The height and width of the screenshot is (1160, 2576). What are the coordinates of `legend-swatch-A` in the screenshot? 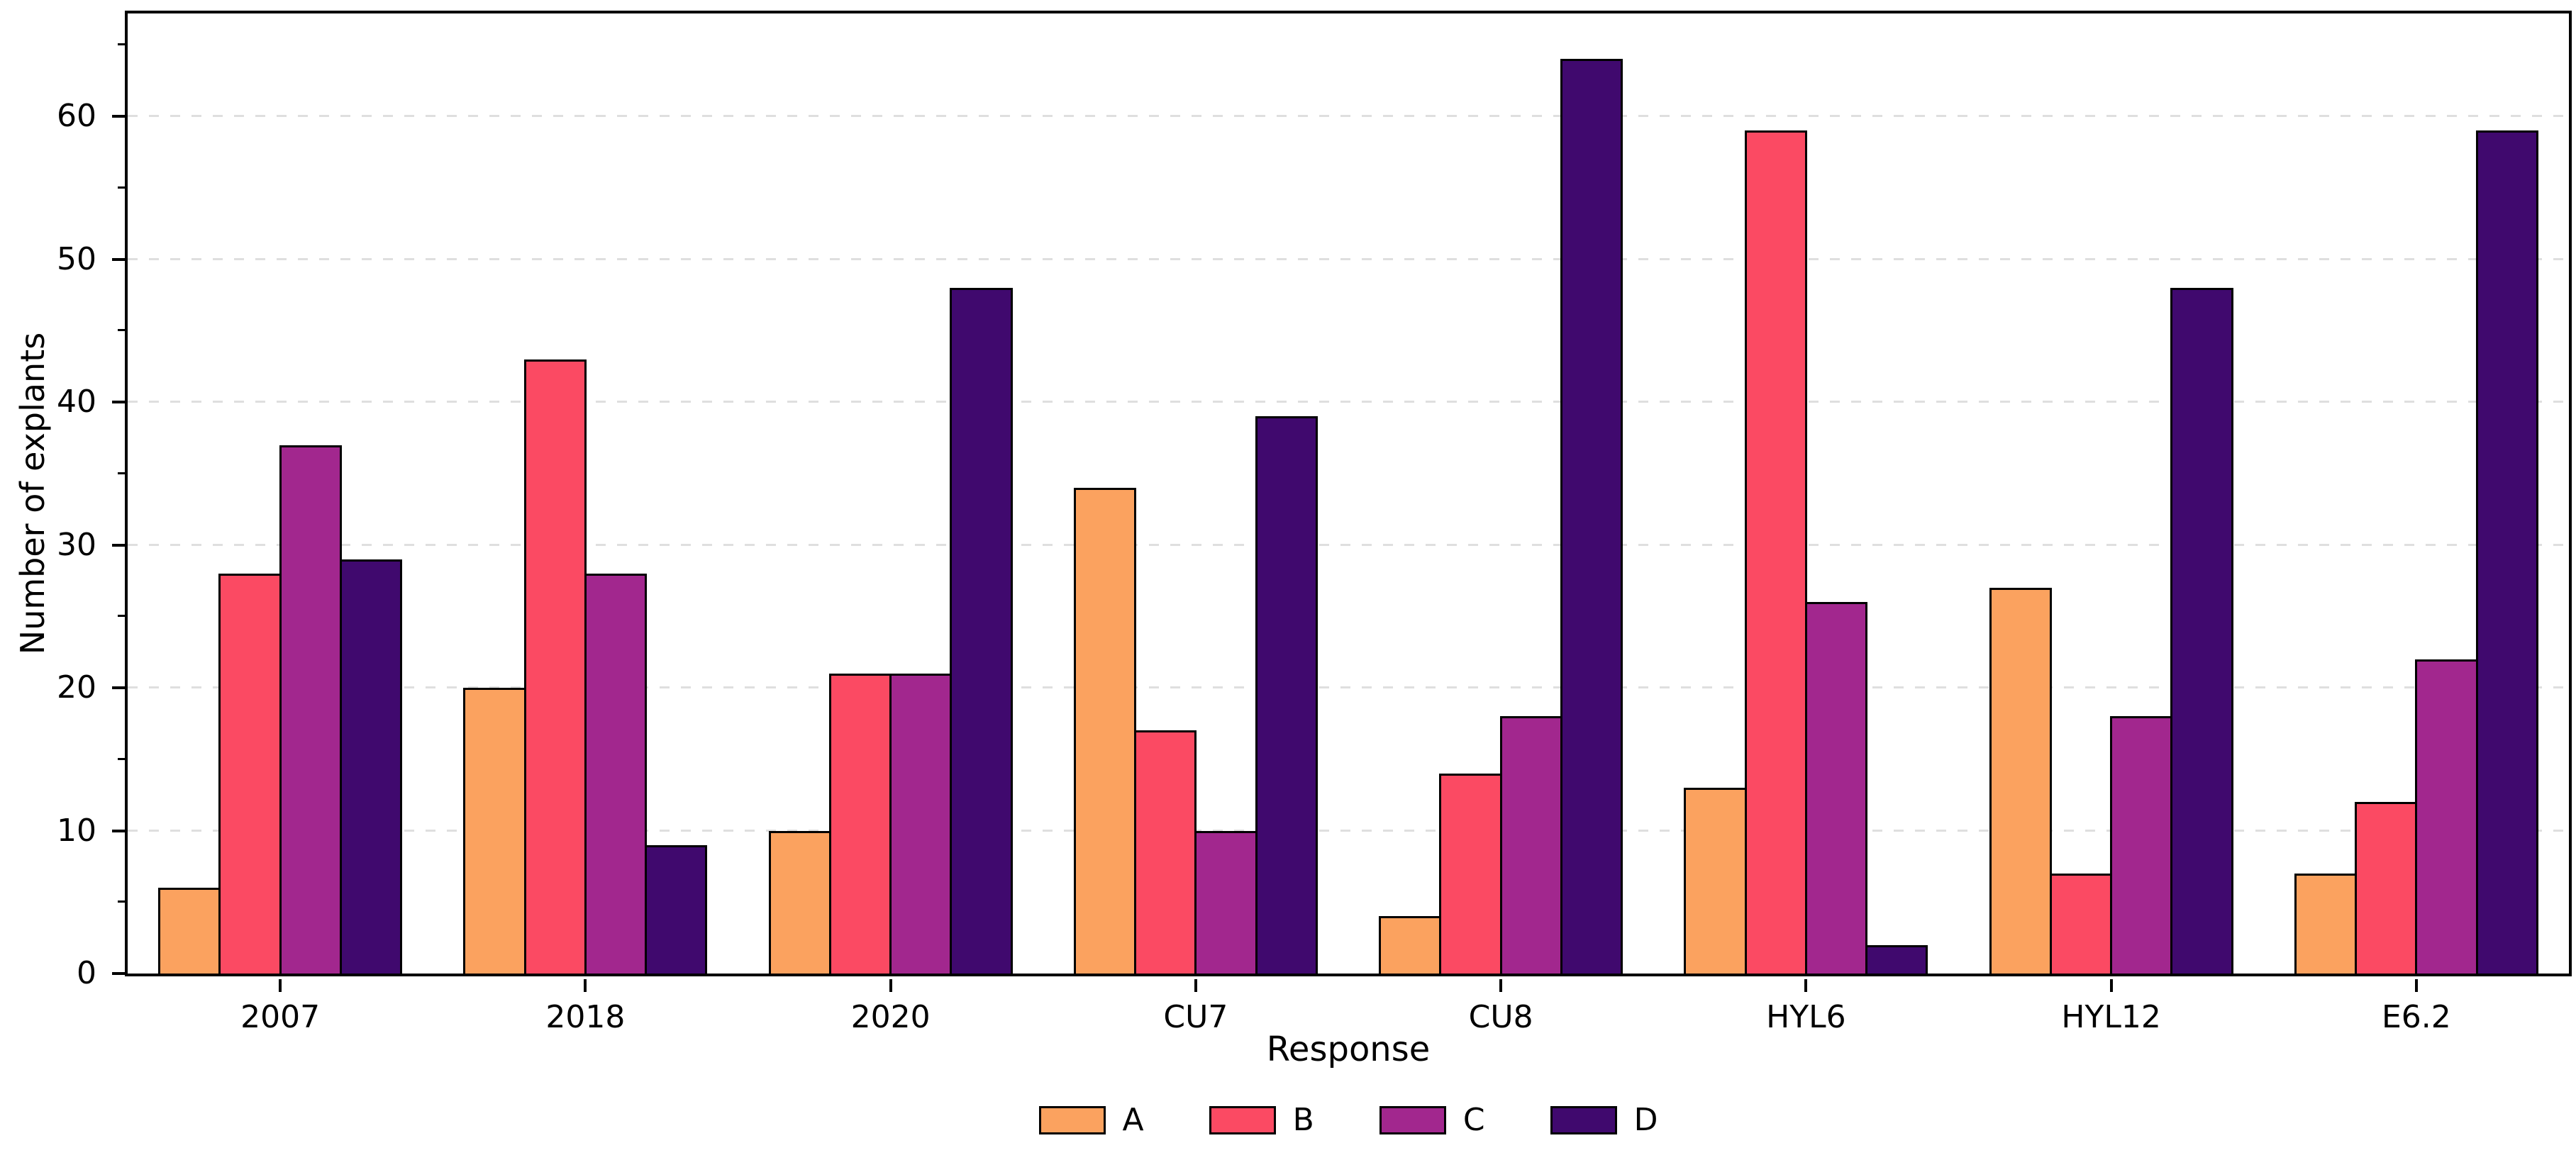 It's located at (1072, 1120).